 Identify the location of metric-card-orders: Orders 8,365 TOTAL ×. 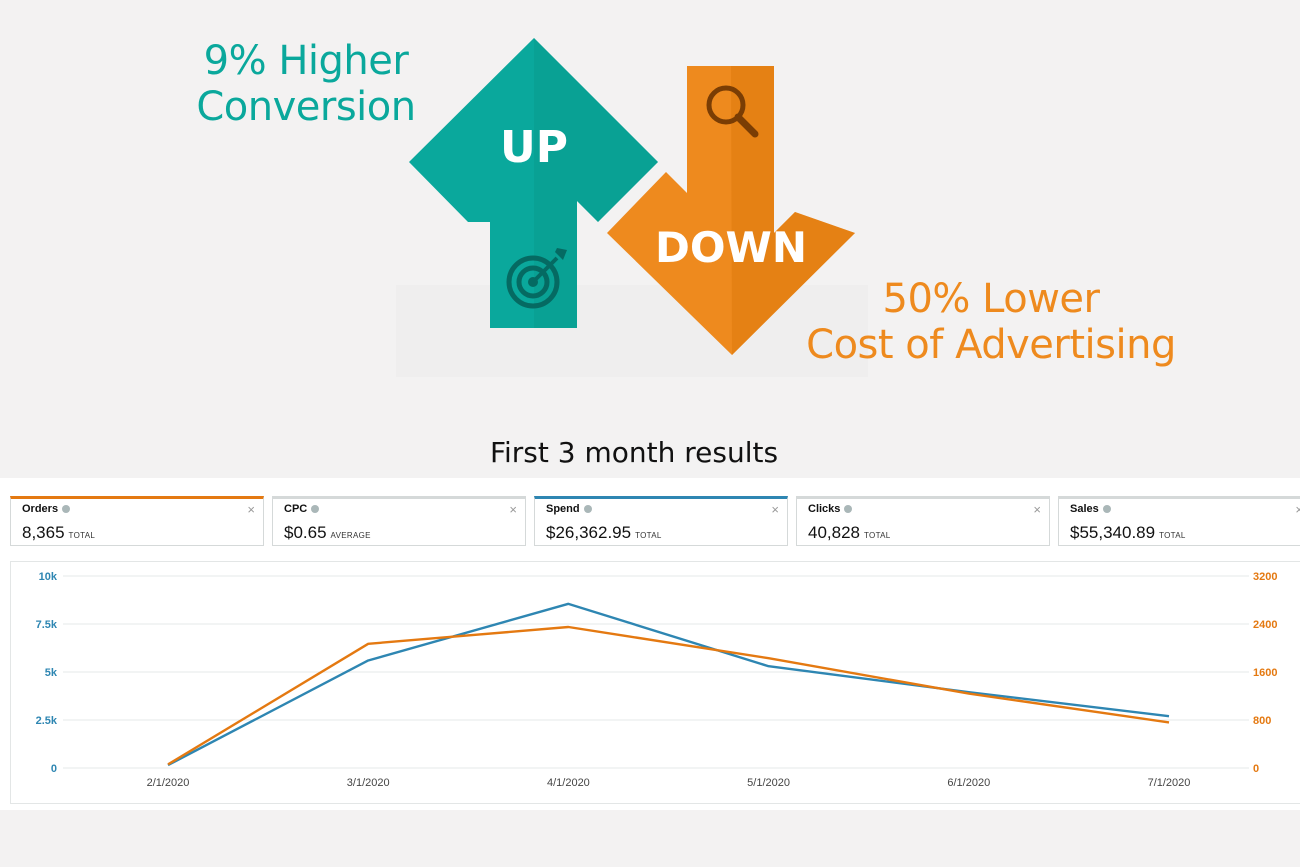
(137, 521).